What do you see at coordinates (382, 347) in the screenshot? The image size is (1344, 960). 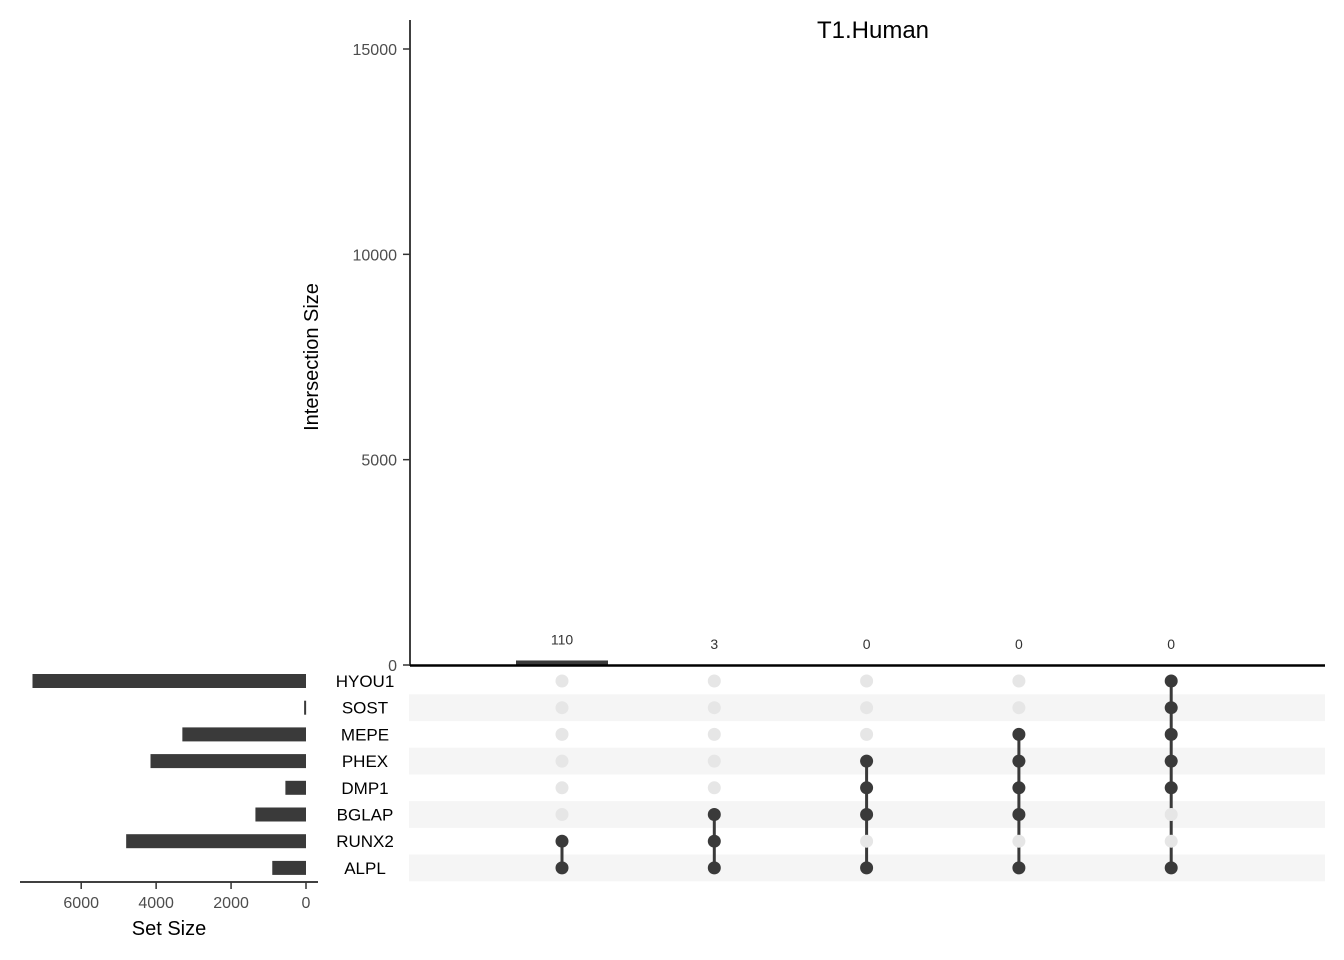 I see `intersection-y-axis: 0 5000 10000 15000` at bounding box center [382, 347].